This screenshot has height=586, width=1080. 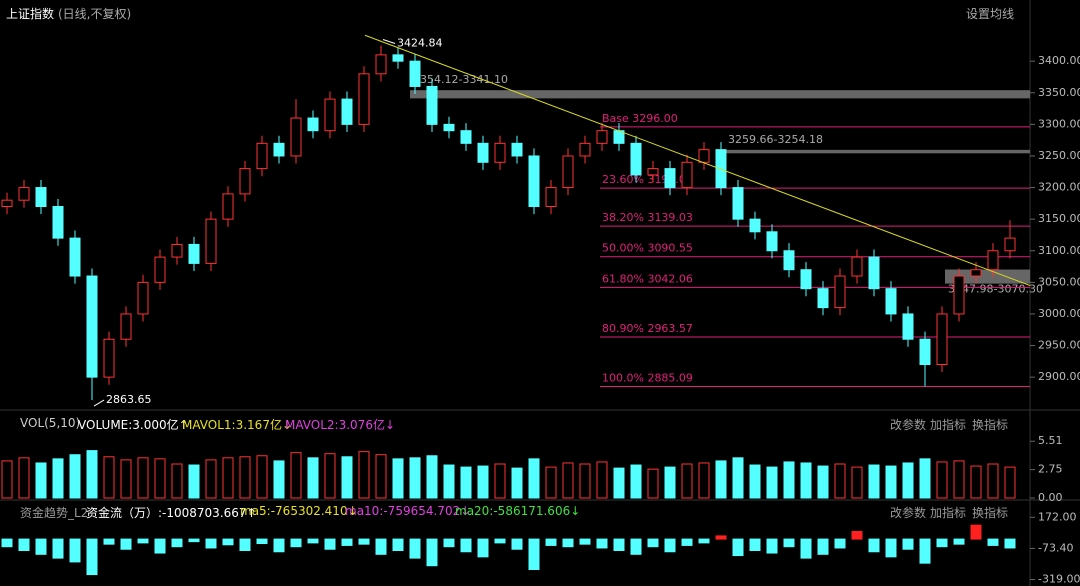 I want to click on ma20: ma20:-586171.606↓, so click(x=518, y=511).